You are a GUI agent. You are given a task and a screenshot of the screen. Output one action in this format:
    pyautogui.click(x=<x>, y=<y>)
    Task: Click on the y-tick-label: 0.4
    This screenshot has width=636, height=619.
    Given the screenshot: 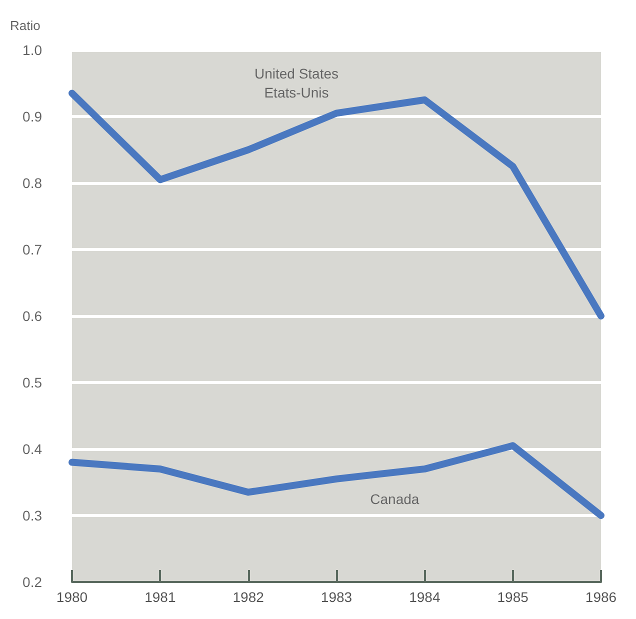 What is the action you would take?
    pyautogui.click(x=32, y=449)
    